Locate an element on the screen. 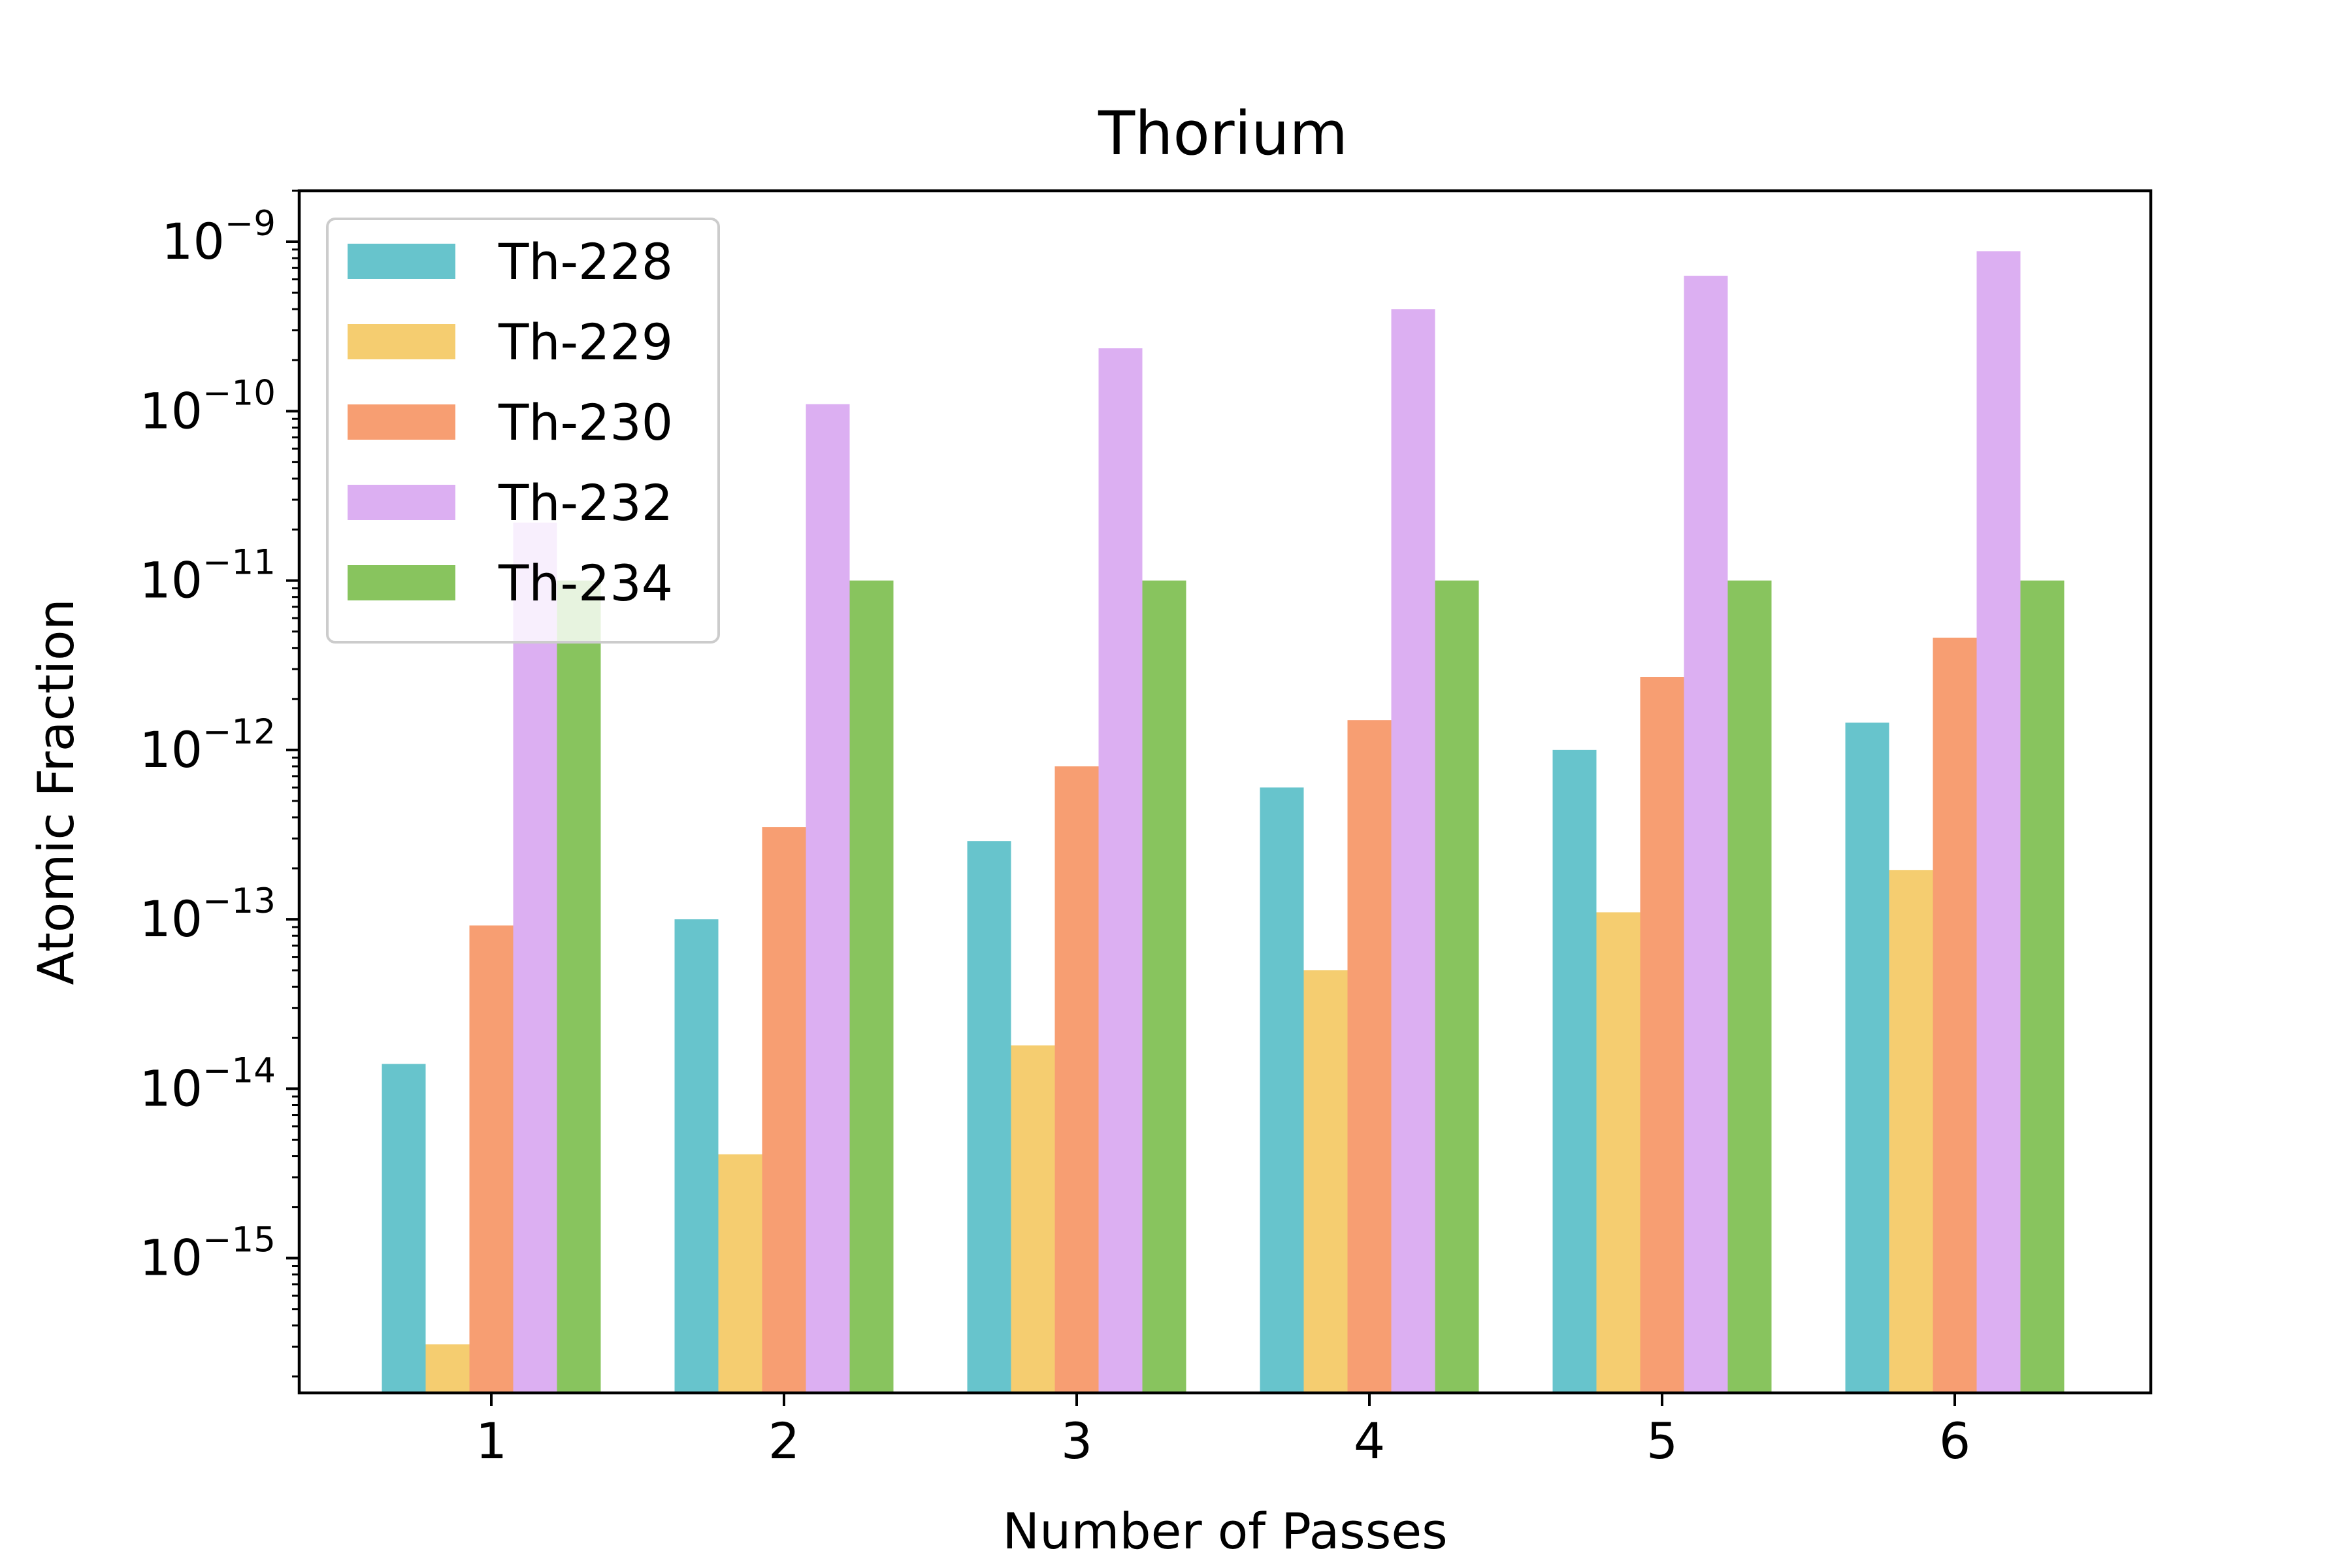 The width and height of the screenshot is (2352, 1568). y-axis-label: Atomic Fraction is located at coordinates (56, 791).